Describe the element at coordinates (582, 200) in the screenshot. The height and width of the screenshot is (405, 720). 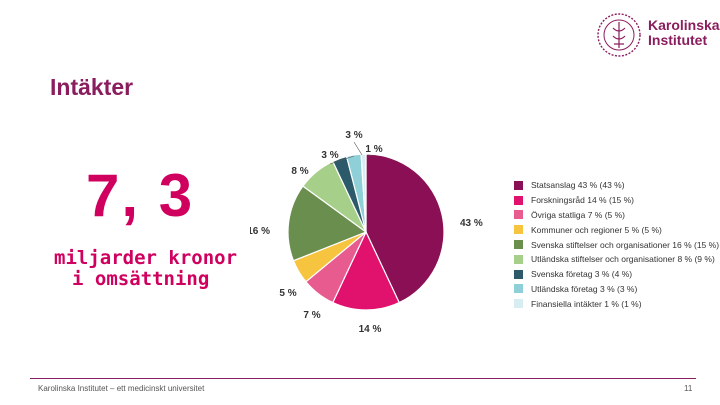
I see `legend-label: Forskningsråd 14 % (15 %)` at that location.